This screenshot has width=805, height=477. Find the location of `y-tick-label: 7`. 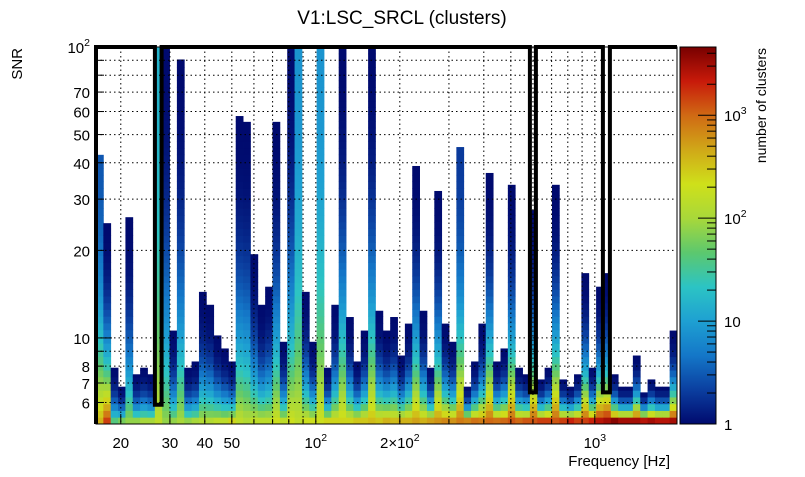

y-tick-label: 7 is located at coordinates (86, 384).